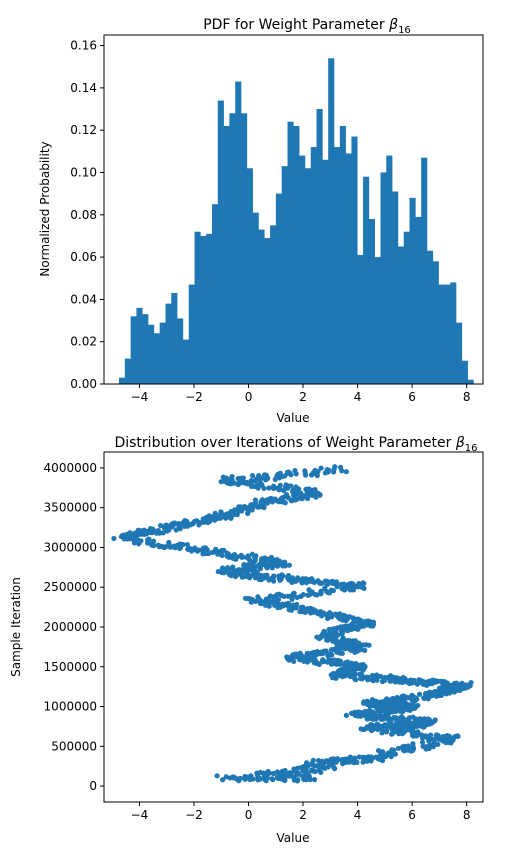 This screenshot has height=857, width=521. What do you see at coordinates (300, 812) in the screenshot?
I see `scatter-x-ticks: −4 −2 0 2 4 6 8` at bounding box center [300, 812].